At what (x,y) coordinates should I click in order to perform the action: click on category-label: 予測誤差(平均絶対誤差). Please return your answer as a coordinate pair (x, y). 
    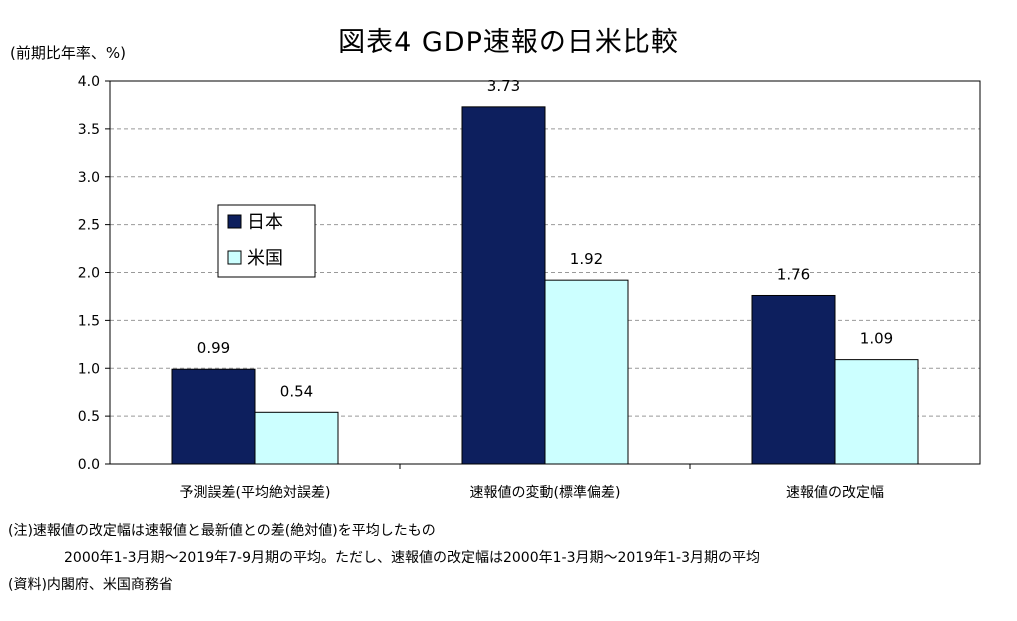
    Looking at the image, I should click on (255, 493).